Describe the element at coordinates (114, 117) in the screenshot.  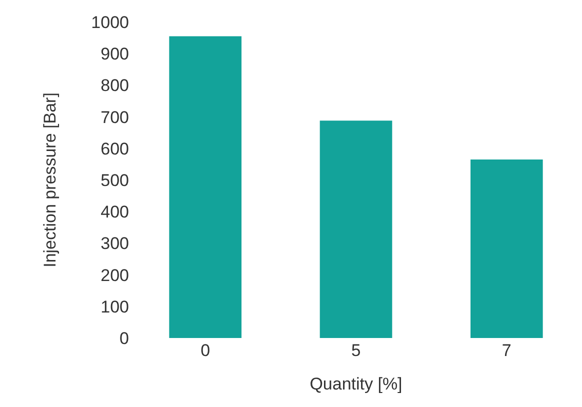
I see `y-tick-label: 700` at that location.